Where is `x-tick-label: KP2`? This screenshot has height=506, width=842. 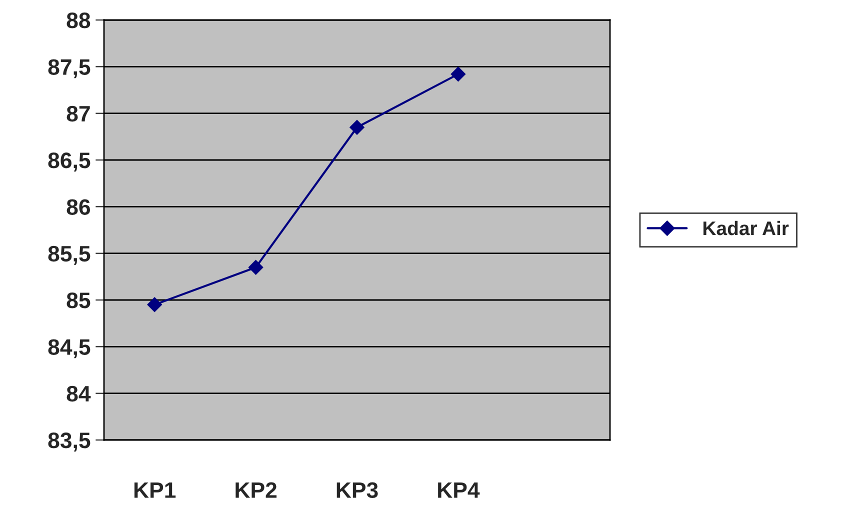 x-tick-label: KP2 is located at coordinates (256, 490).